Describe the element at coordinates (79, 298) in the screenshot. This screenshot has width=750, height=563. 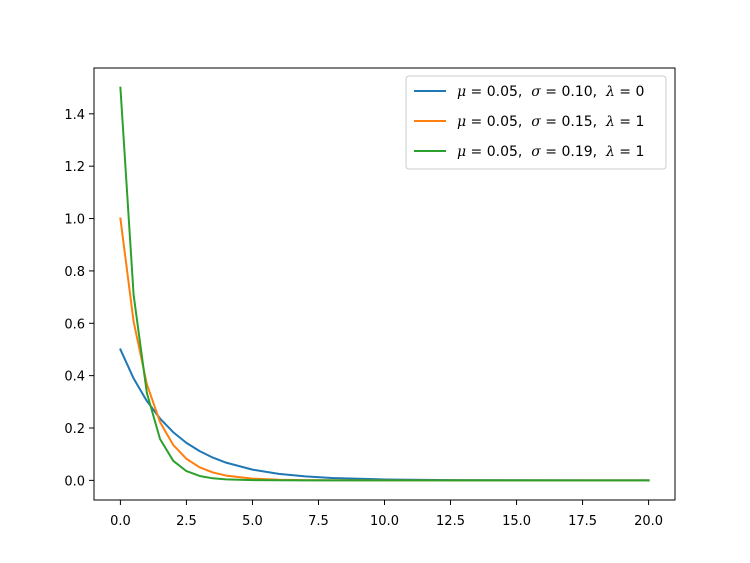
I see `y-axis: 0.0 0.2 0.4 0.6 0.8 1.0 1.2 1.4` at that location.